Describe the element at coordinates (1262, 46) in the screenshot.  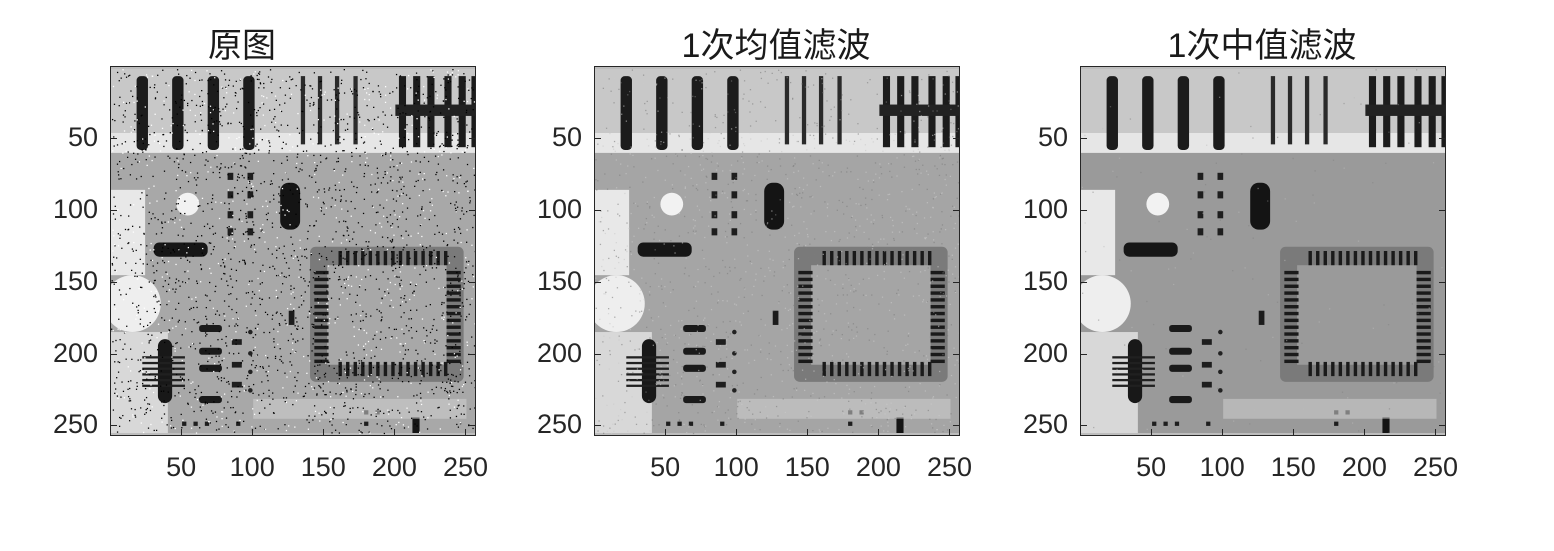
I see `panel-title: 1次中值滤波` at that location.